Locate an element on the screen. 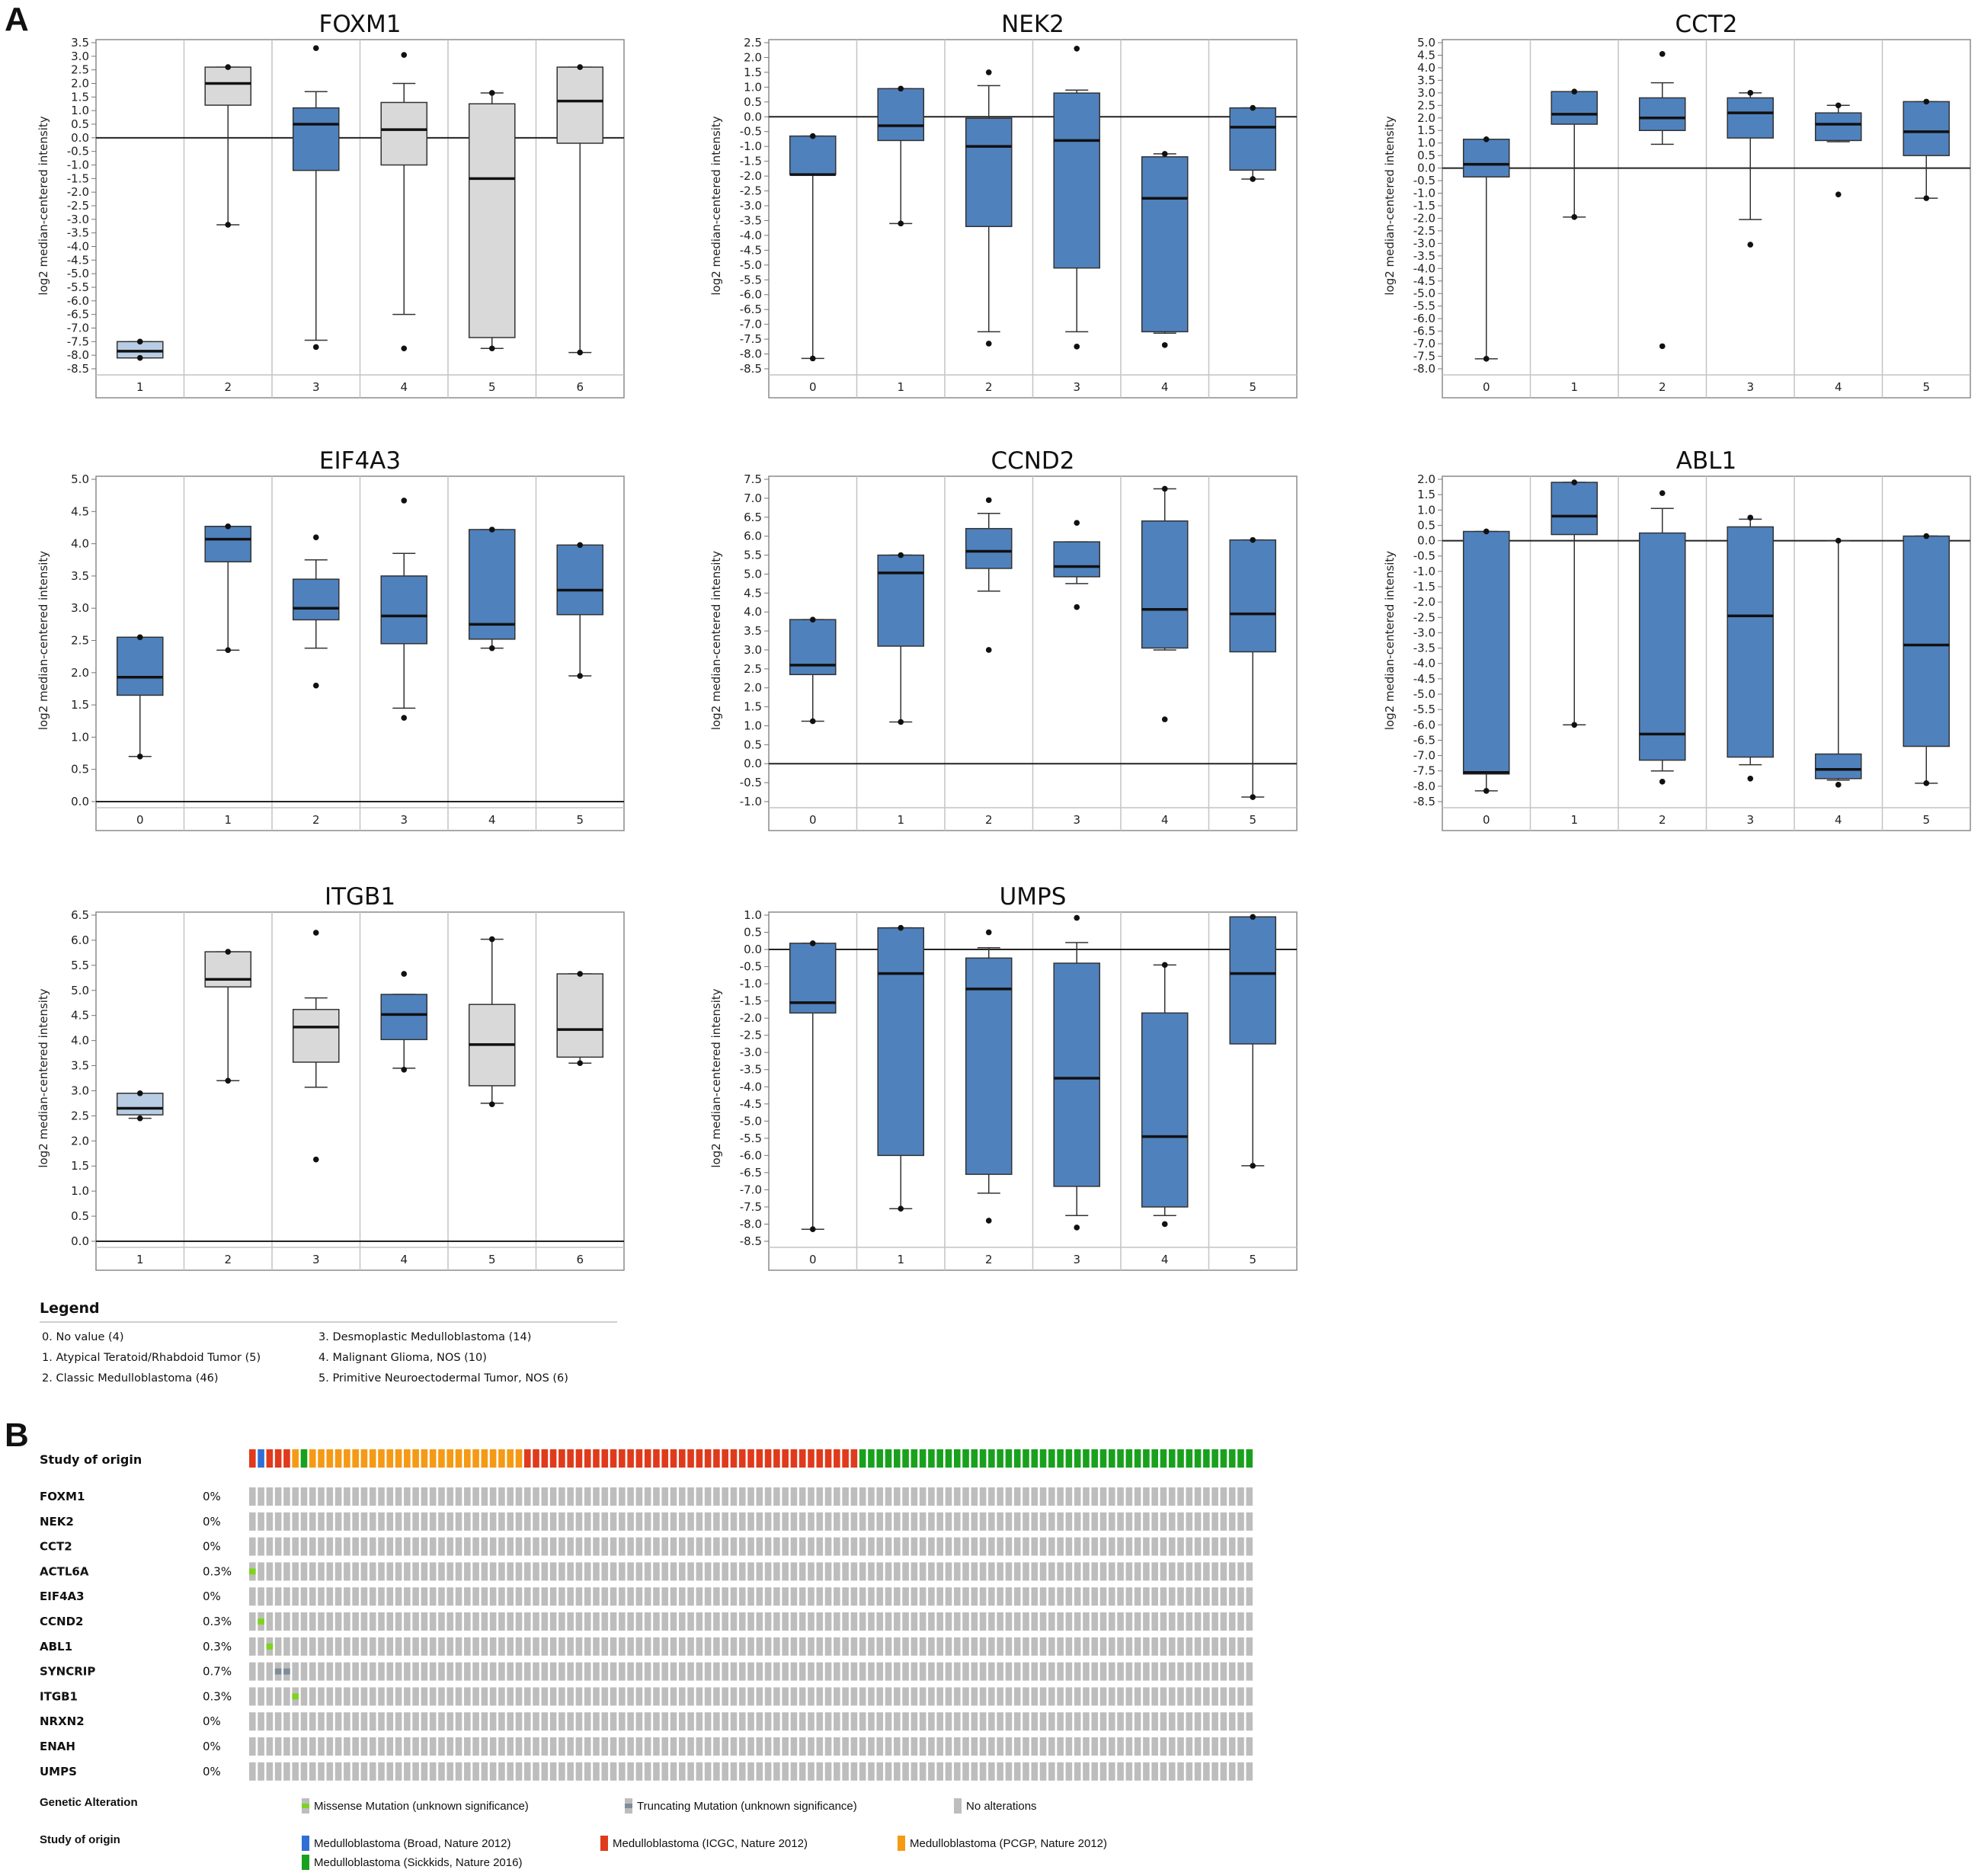 Image resolution: width=1981 pixels, height=1876 pixels. study-key-broad: Medulloblastoma (Broad, Nature 2012) is located at coordinates (406, 1843).